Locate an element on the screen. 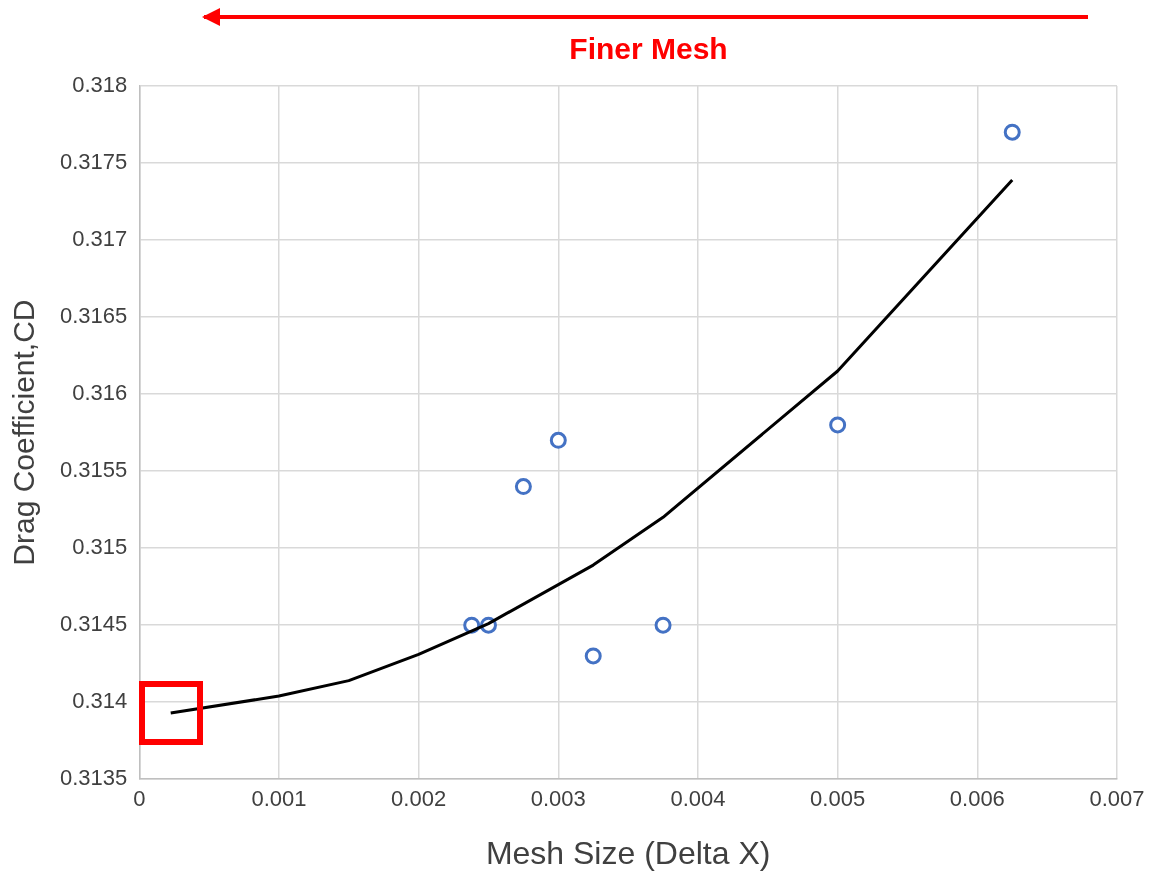 This screenshot has height=882, width=1159. x-tick-label: 0.004 is located at coordinates (698, 799).